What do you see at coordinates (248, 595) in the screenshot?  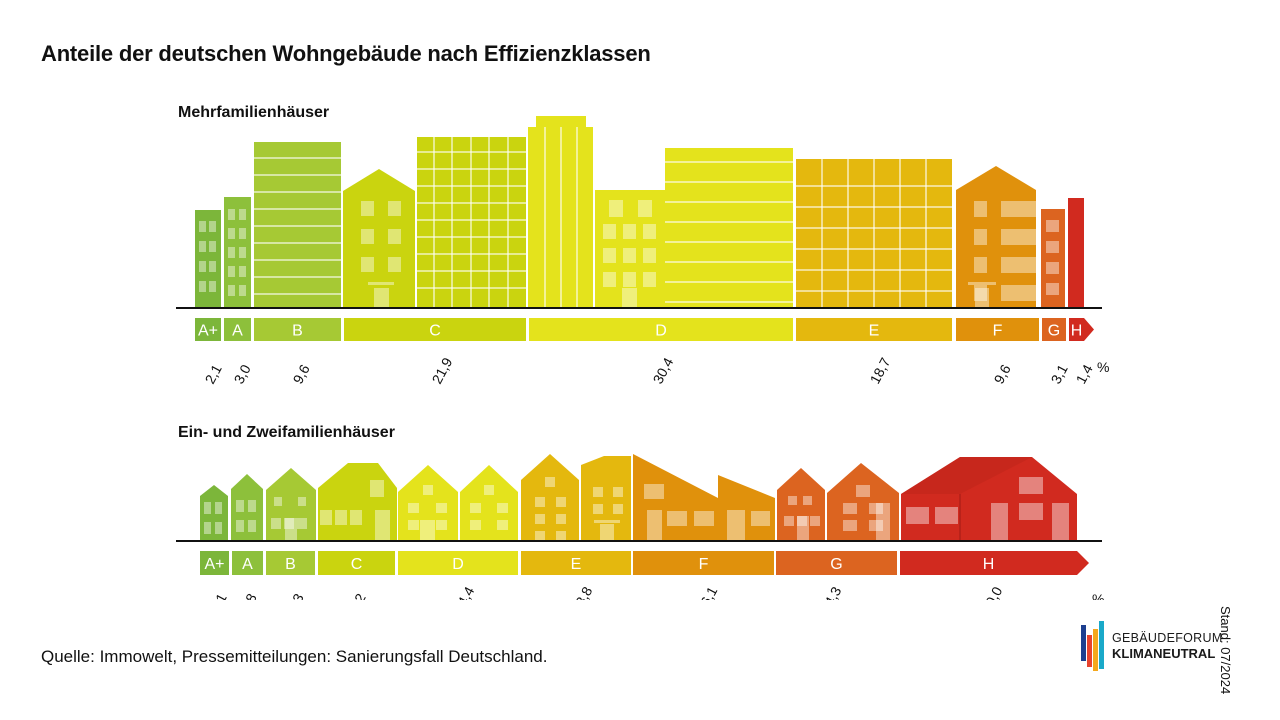 I see `value-label-a: 3,8` at bounding box center [248, 595].